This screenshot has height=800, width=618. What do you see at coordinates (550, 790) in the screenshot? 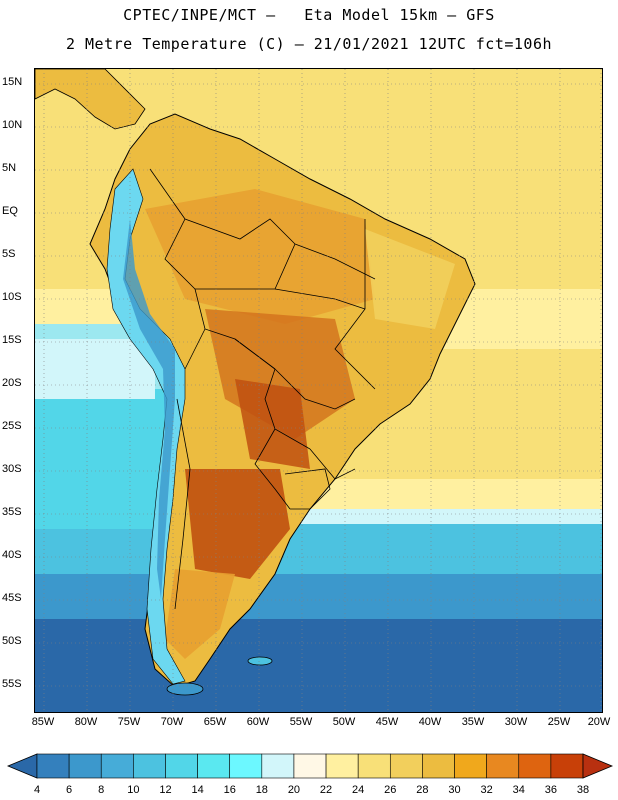
I see `colorbar-label: 36` at bounding box center [550, 790].